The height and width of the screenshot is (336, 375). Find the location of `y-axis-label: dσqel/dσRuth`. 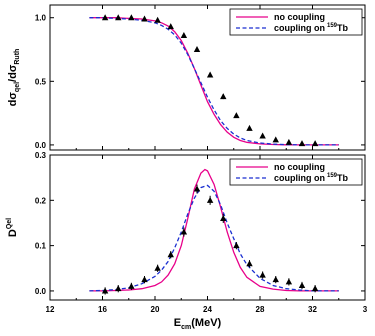

y-axis-label: dσqel/dσRuth is located at coordinates (14, 78).